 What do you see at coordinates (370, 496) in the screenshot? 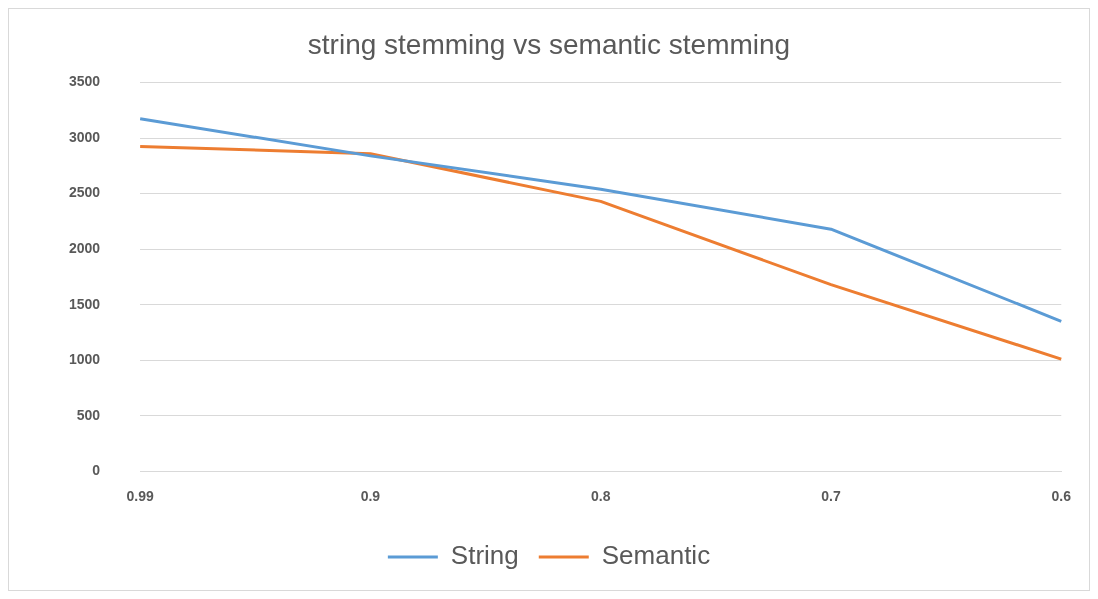
I see `x-tick-label: 0.9` at bounding box center [370, 496].